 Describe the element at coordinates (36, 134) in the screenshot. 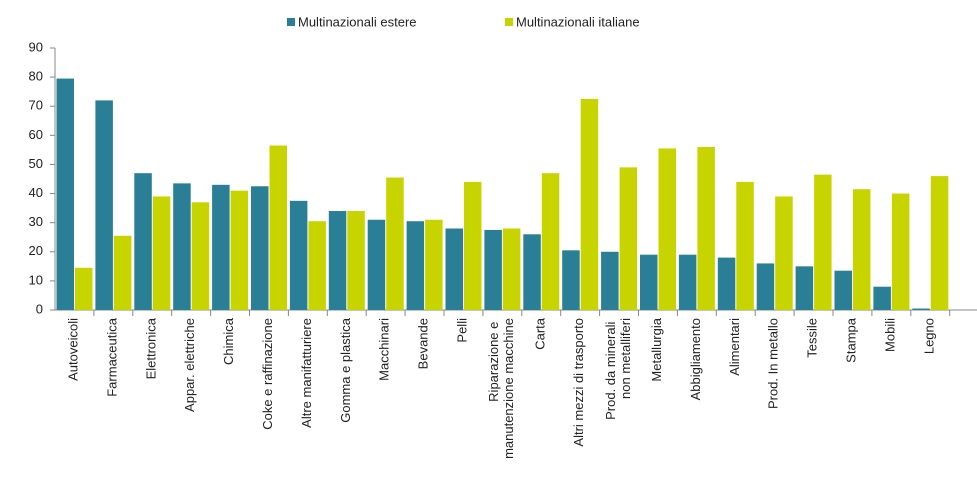

I see `y-tick-label: 60` at that location.